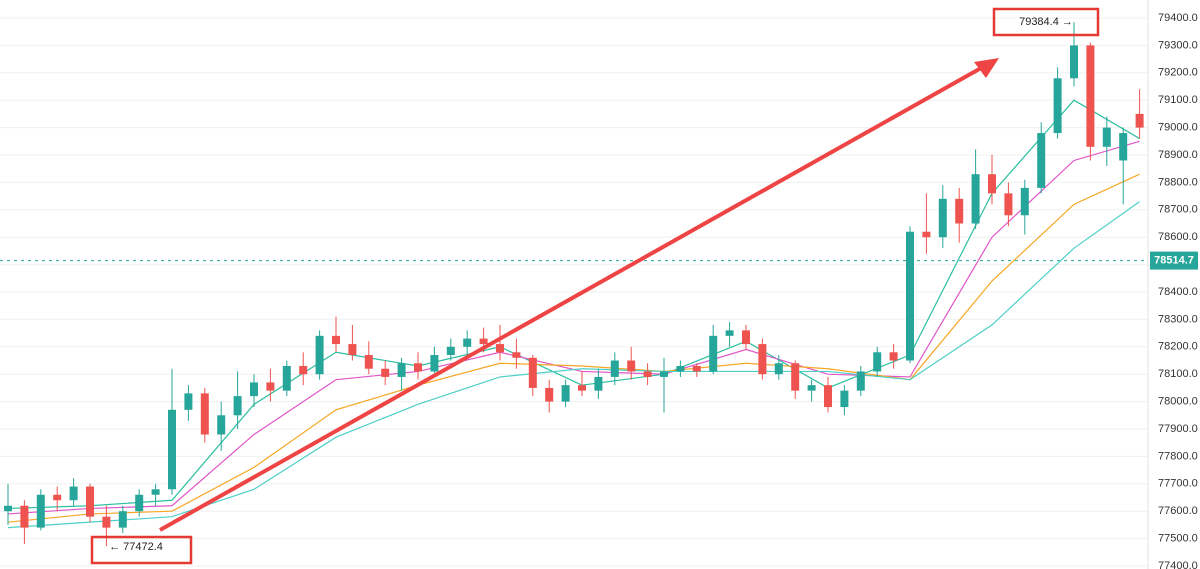 The height and width of the screenshot is (569, 1200). I want to click on y-tick-label: 78900.0, so click(1178, 155).